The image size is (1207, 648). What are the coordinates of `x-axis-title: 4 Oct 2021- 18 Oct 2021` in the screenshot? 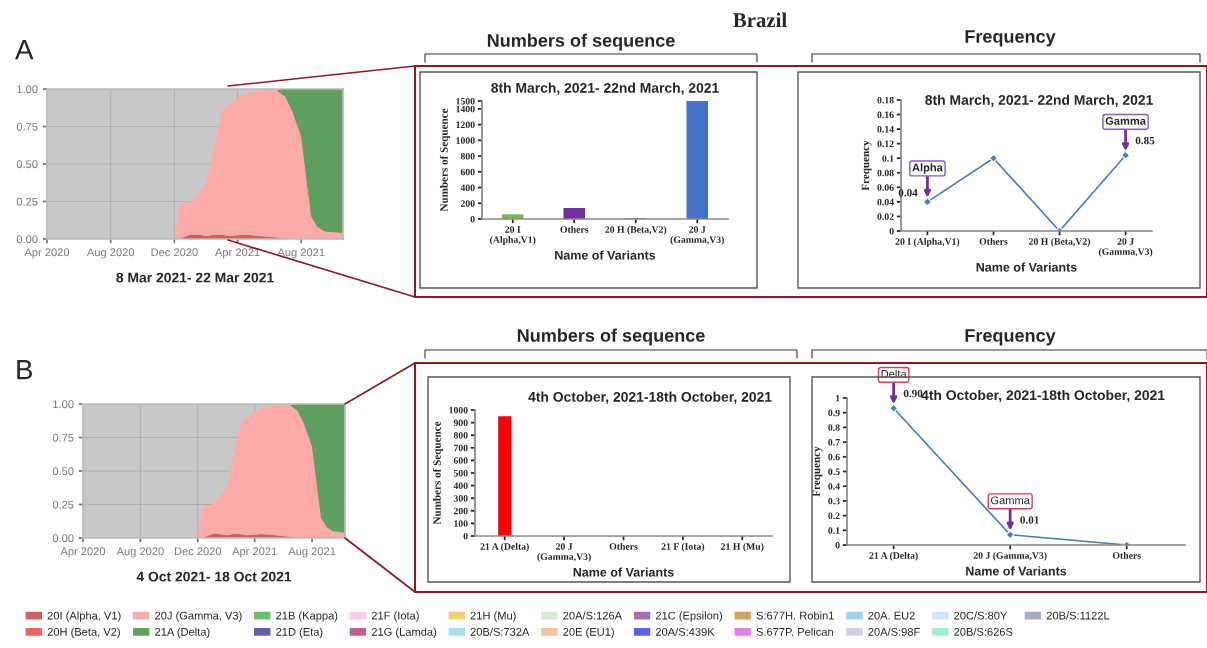 It's located at (214, 576).